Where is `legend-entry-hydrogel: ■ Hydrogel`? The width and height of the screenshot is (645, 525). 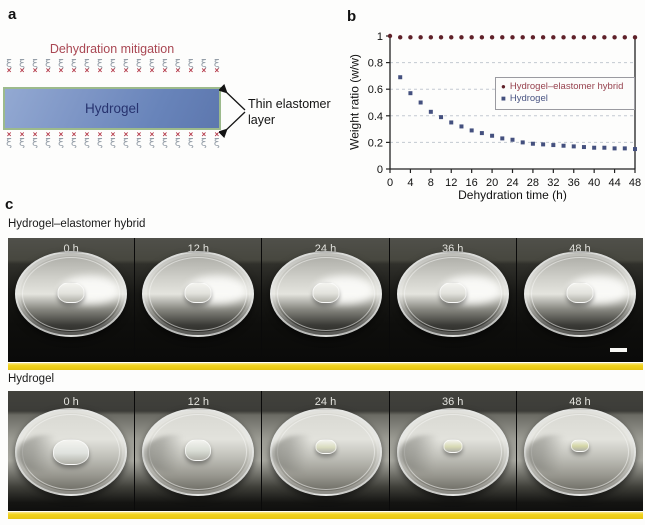 legend-entry-hydrogel: ■ Hydrogel is located at coordinates (565, 99).